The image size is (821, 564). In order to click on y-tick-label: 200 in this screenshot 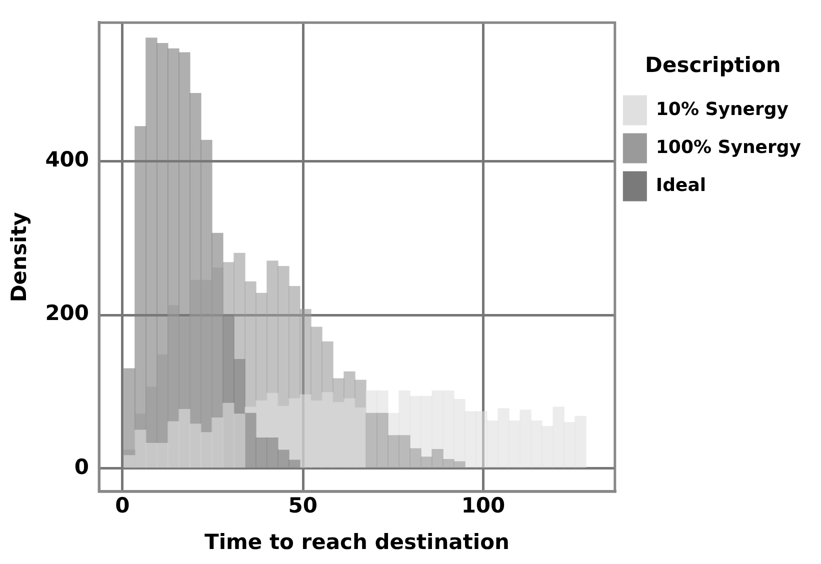, I will do `click(67, 313)`.